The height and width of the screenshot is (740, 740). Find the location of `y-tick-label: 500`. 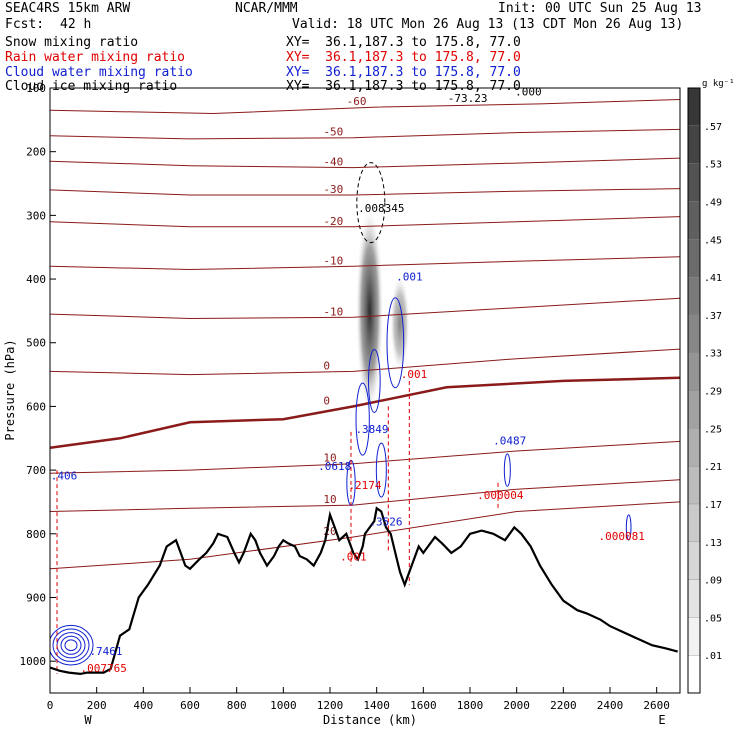

y-tick-label: 500 is located at coordinates (36, 343).